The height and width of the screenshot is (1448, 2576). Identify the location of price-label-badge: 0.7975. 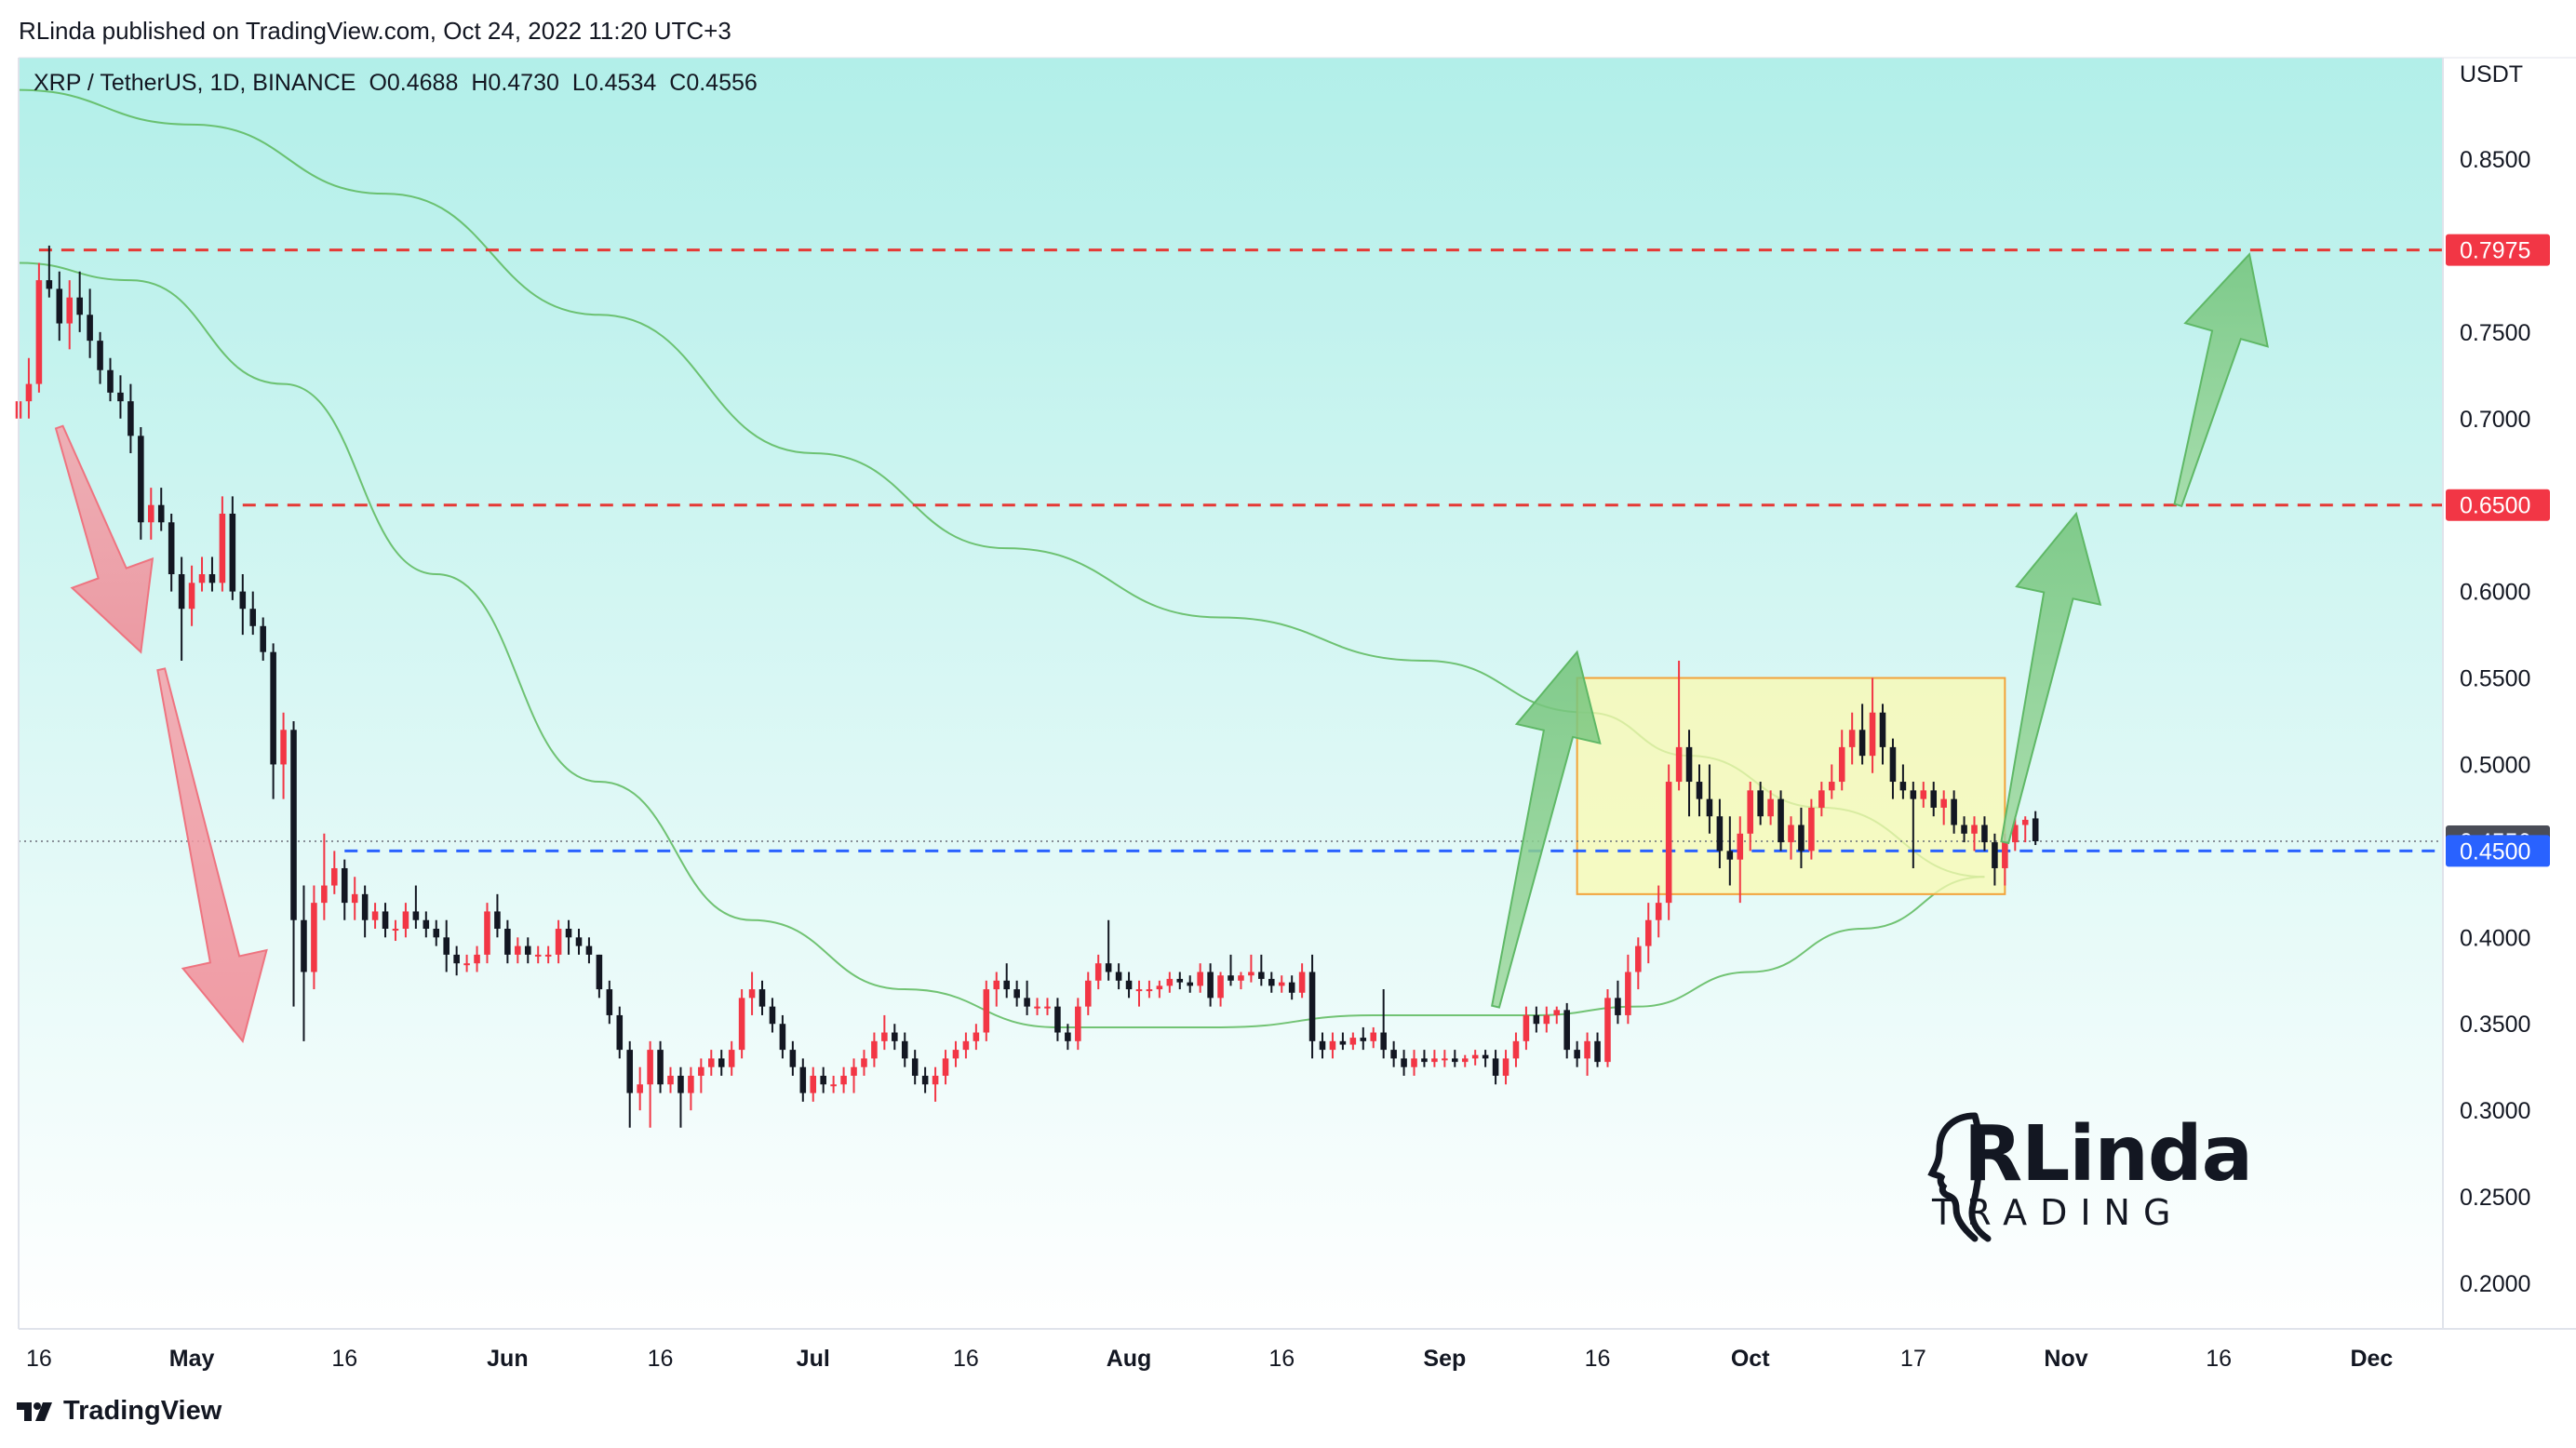
(2498, 250).